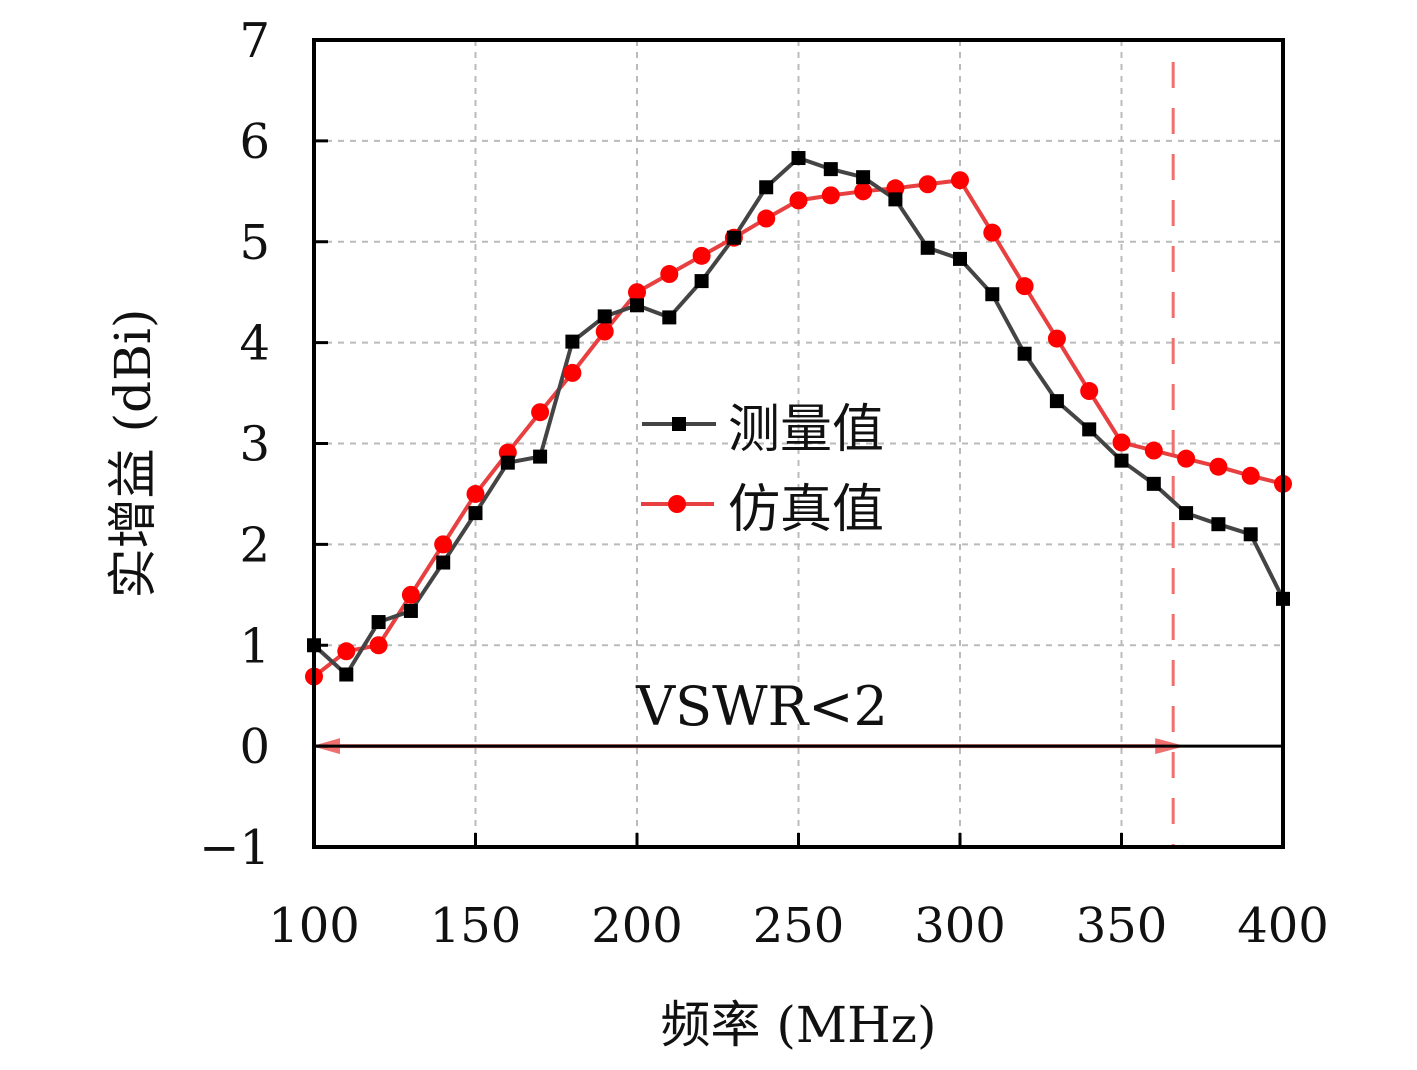  Describe the element at coordinates (798, 1025) in the screenshot. I see `x-axis-title: 频率 (MHz)` at that location.